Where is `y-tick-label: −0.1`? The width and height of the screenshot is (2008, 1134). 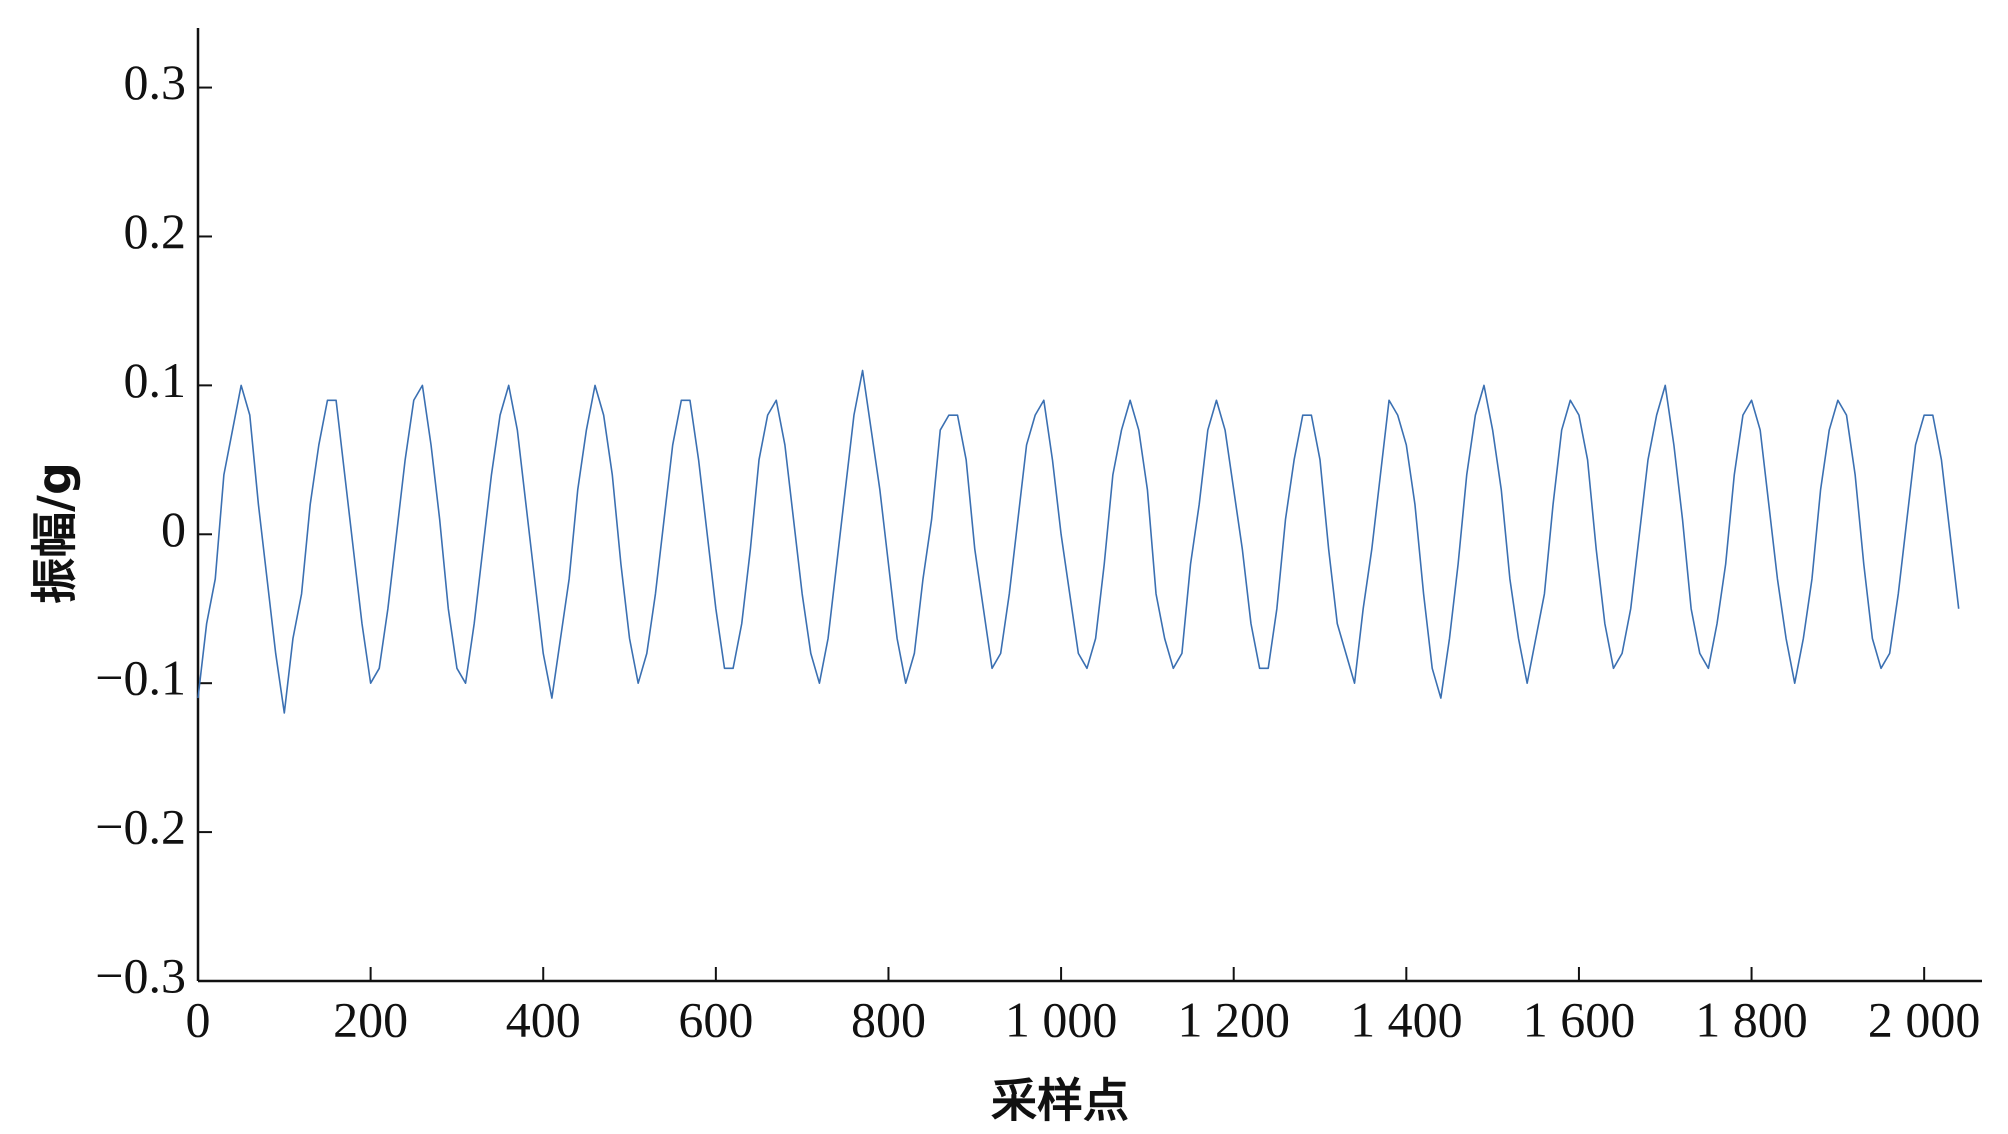
y-tick-label: −0.1 is located at coordinates (140, 678).